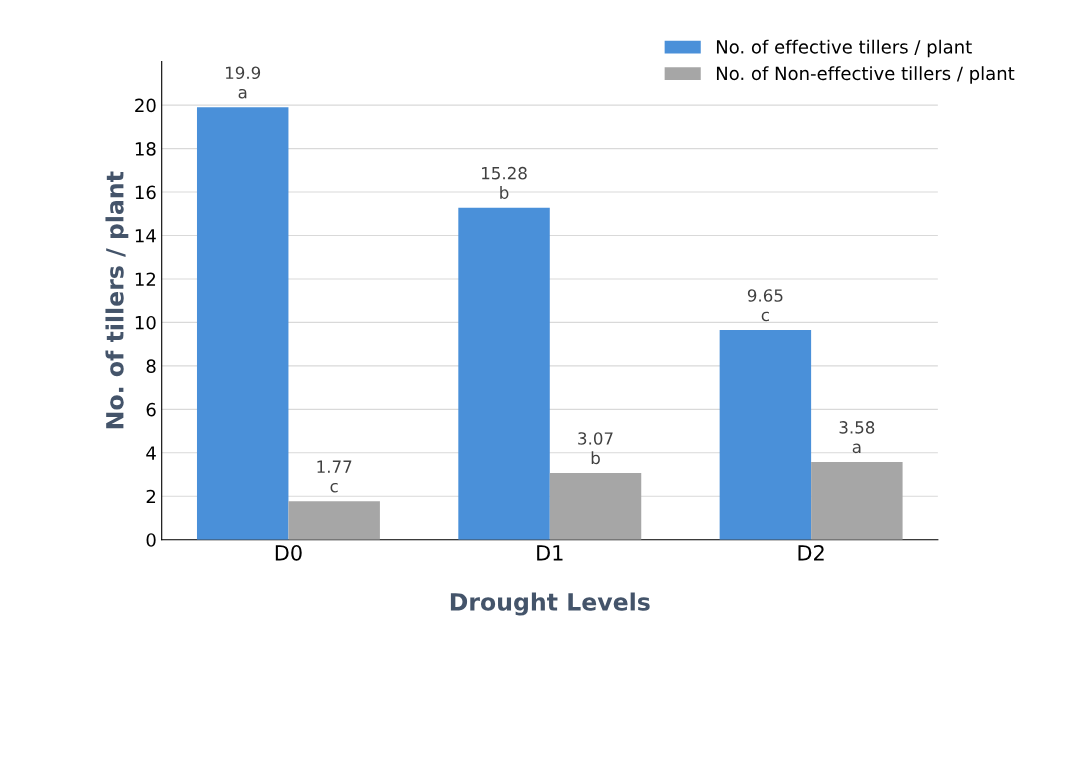  I want to click on x-tick-label: D0, so click(288, 552).